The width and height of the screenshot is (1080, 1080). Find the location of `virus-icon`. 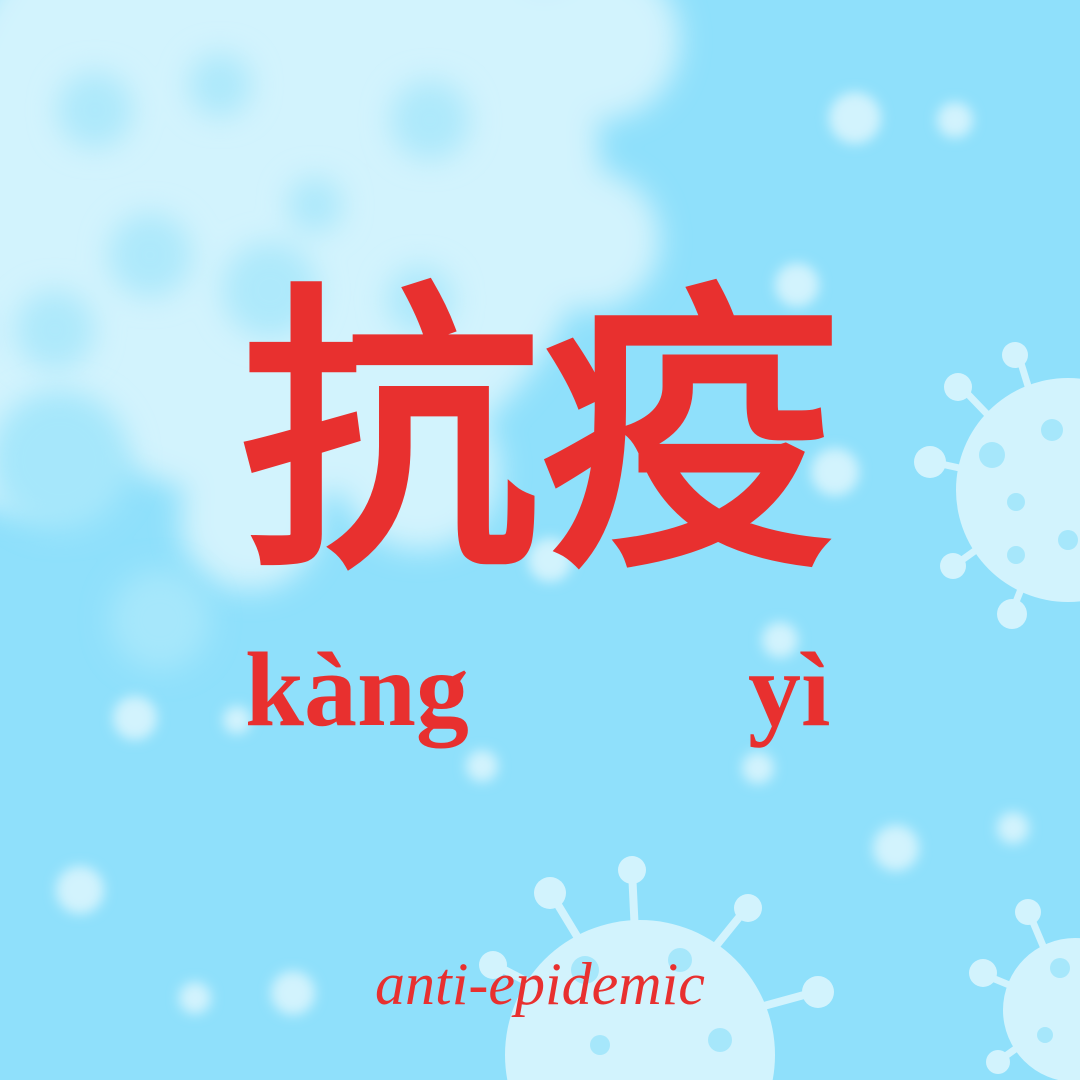

virus-icon is located at coordinates (656, 968).